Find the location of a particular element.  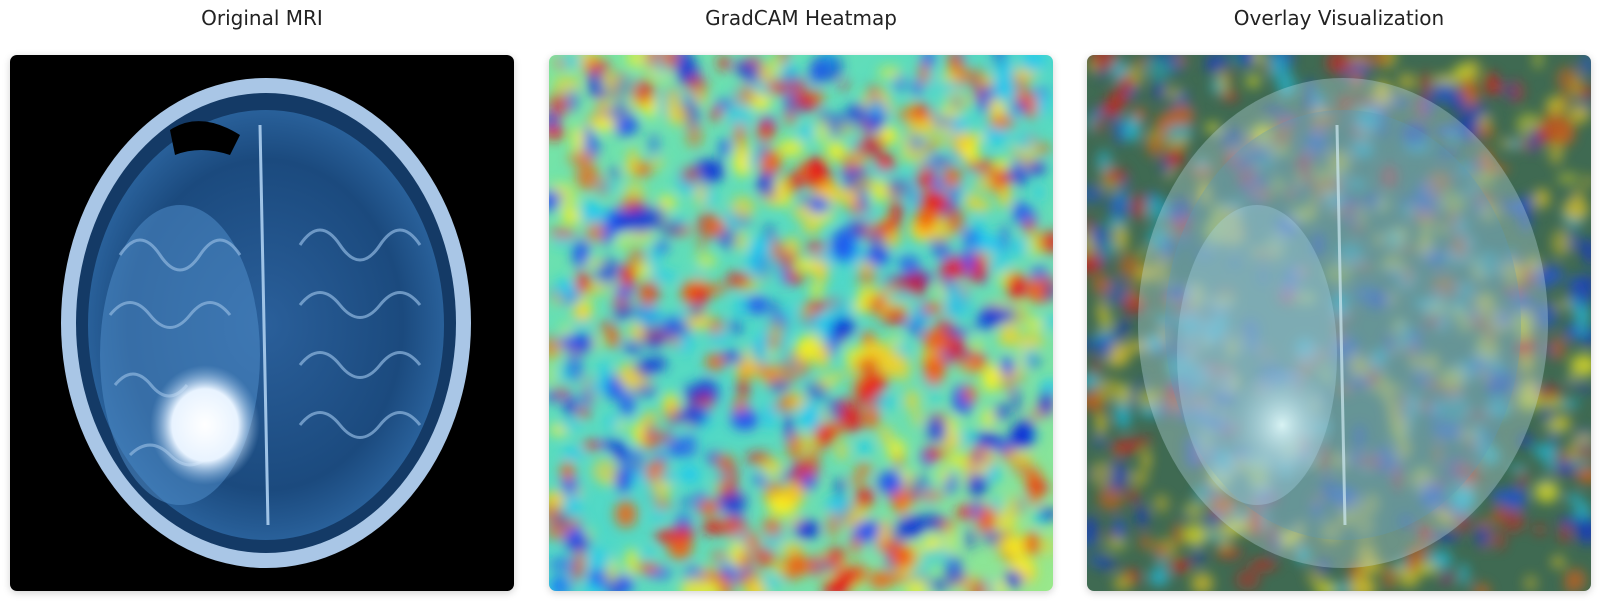

panel-title-overlay: Overlay Visualization is located at coordinates (1339, 18).